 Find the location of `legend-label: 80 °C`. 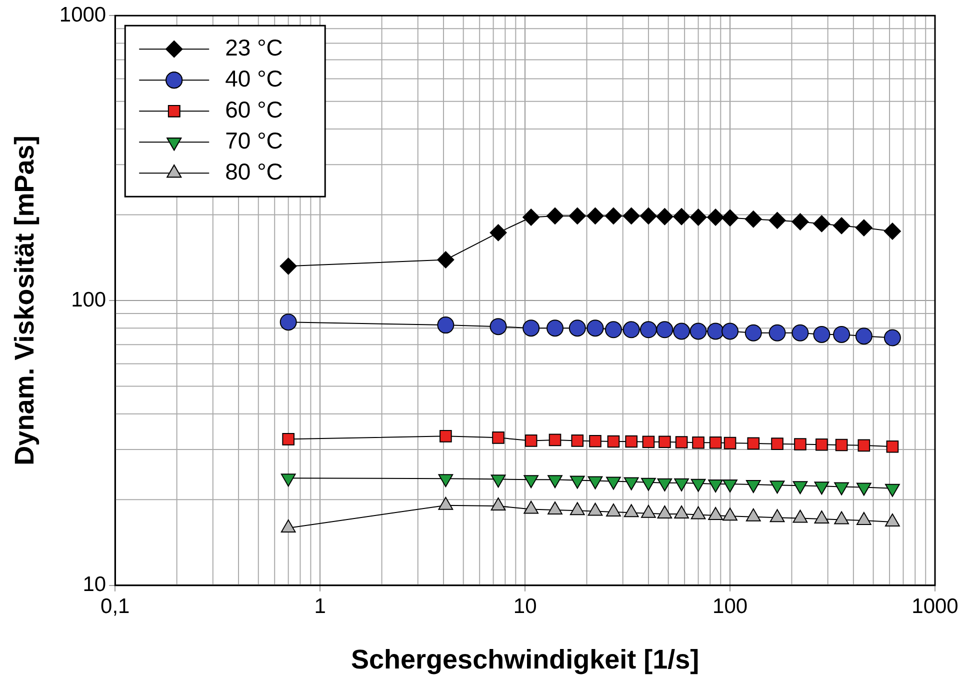

legend-label: 80 °C is located at coordinates (254, 171).